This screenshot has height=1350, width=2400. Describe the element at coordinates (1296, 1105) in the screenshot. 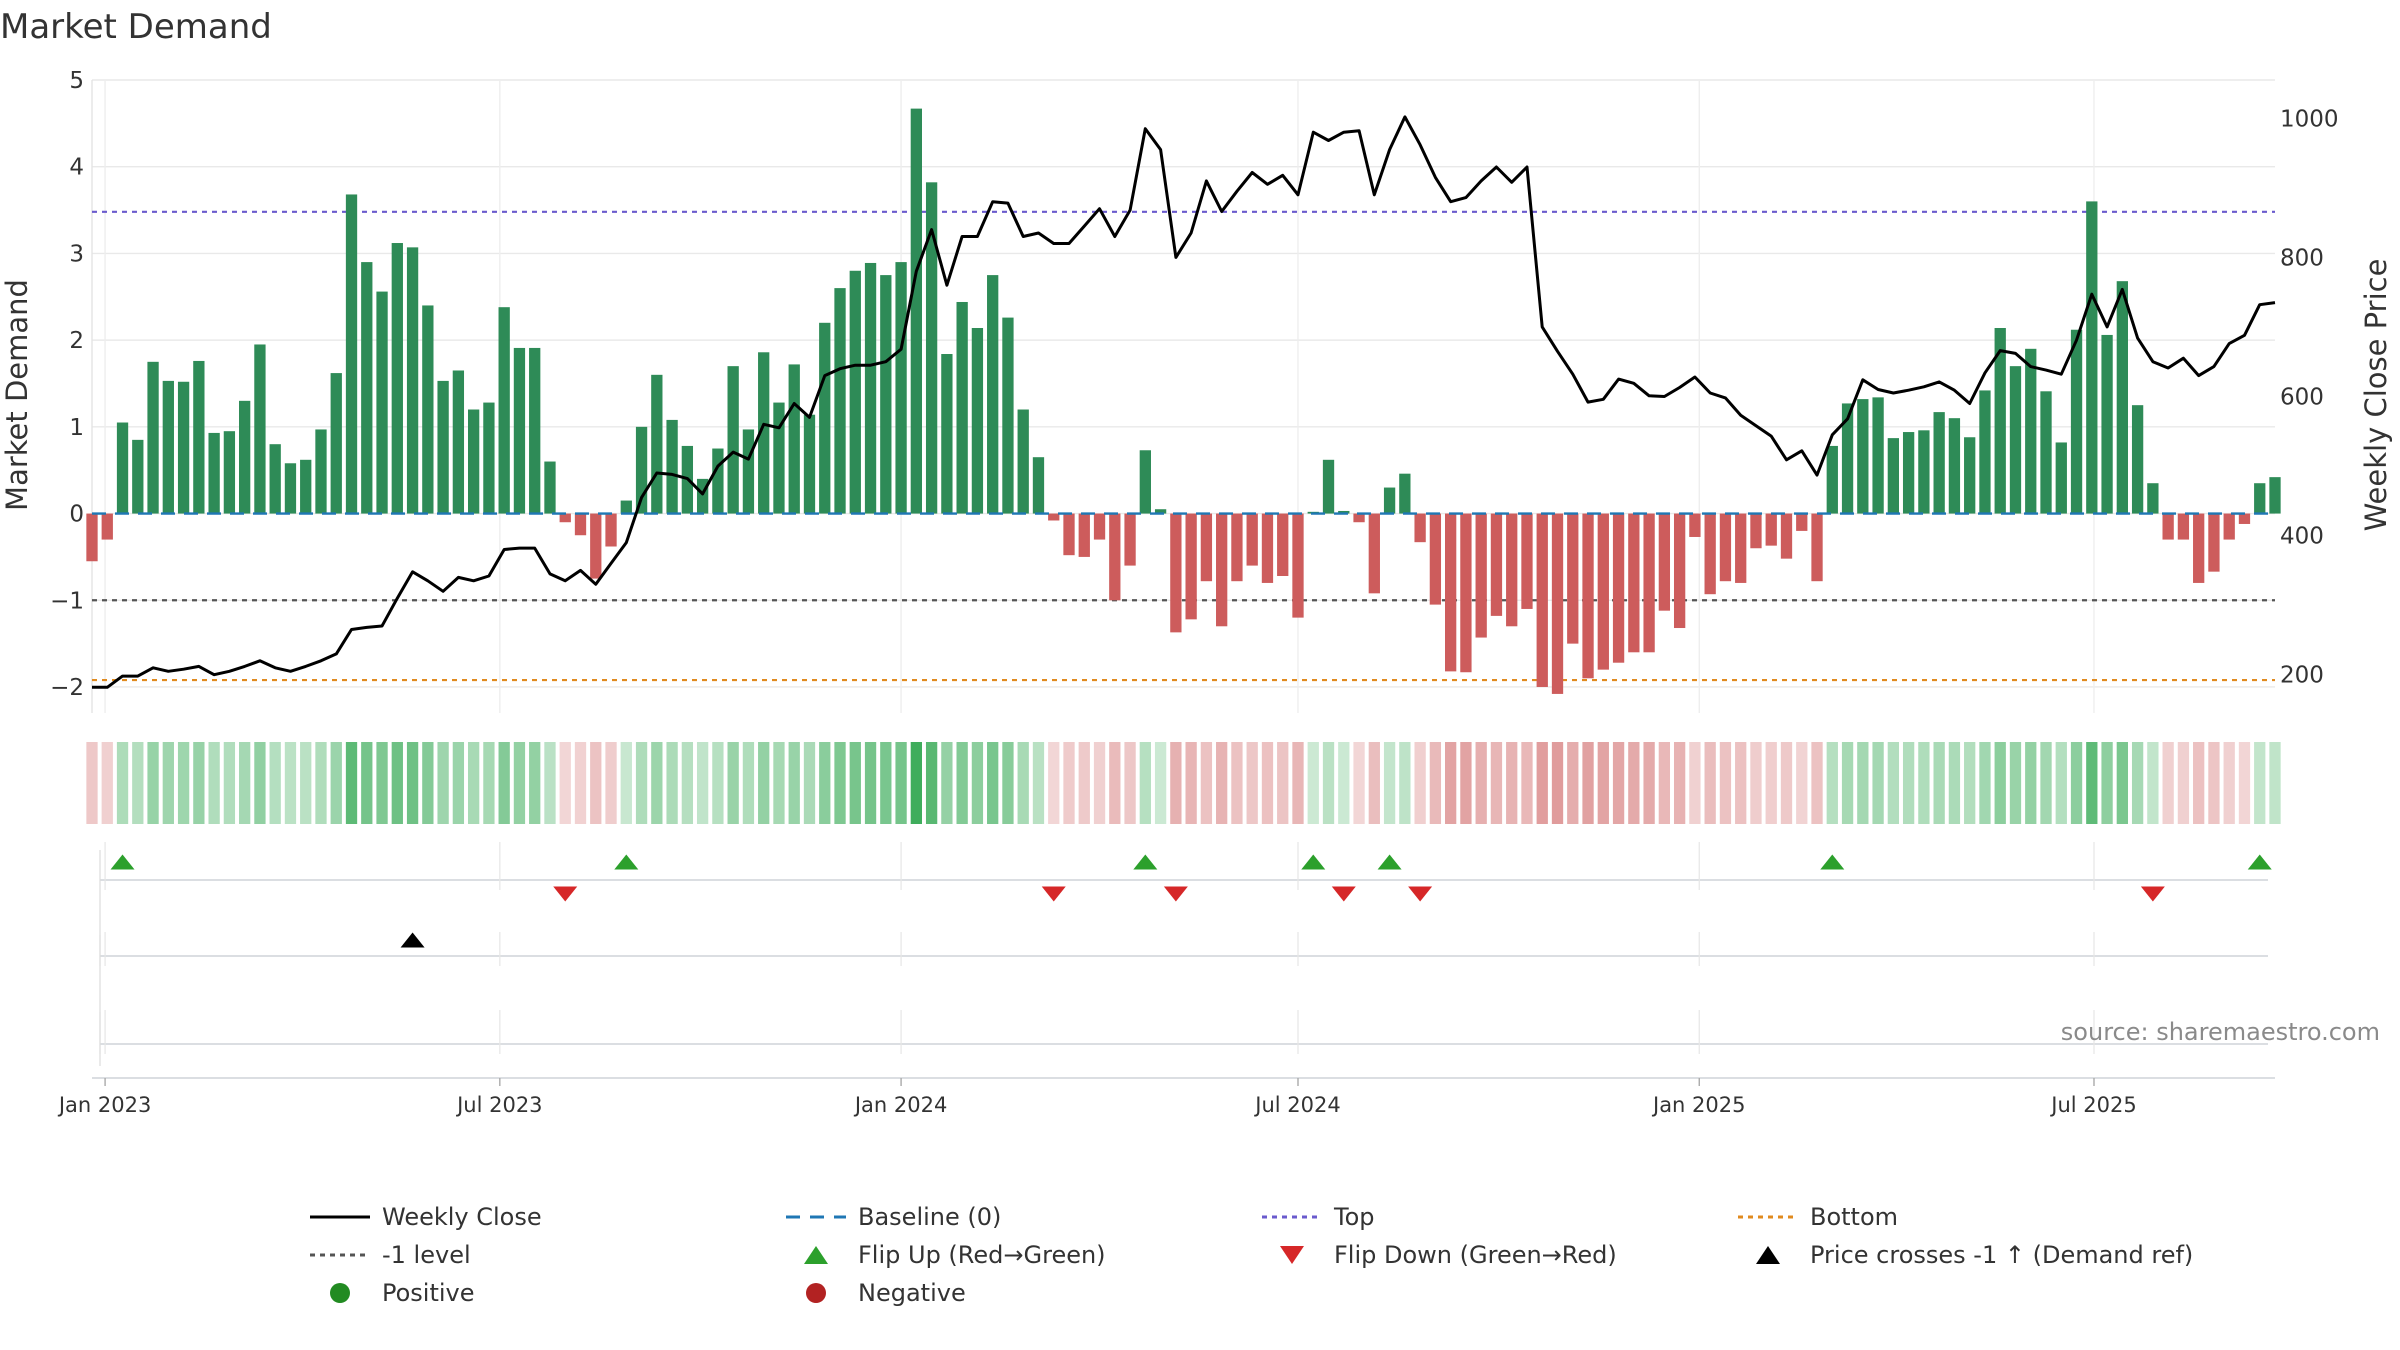

I see `x-tick-label: Jul 2024` at that location.